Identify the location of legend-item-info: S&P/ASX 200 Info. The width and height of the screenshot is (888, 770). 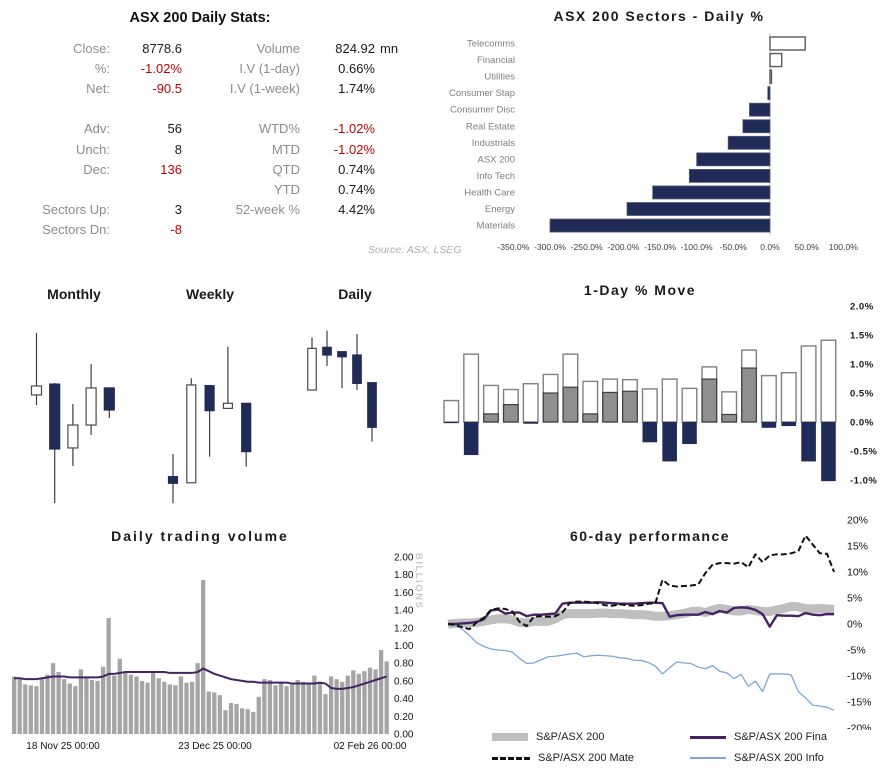
(757, 758).